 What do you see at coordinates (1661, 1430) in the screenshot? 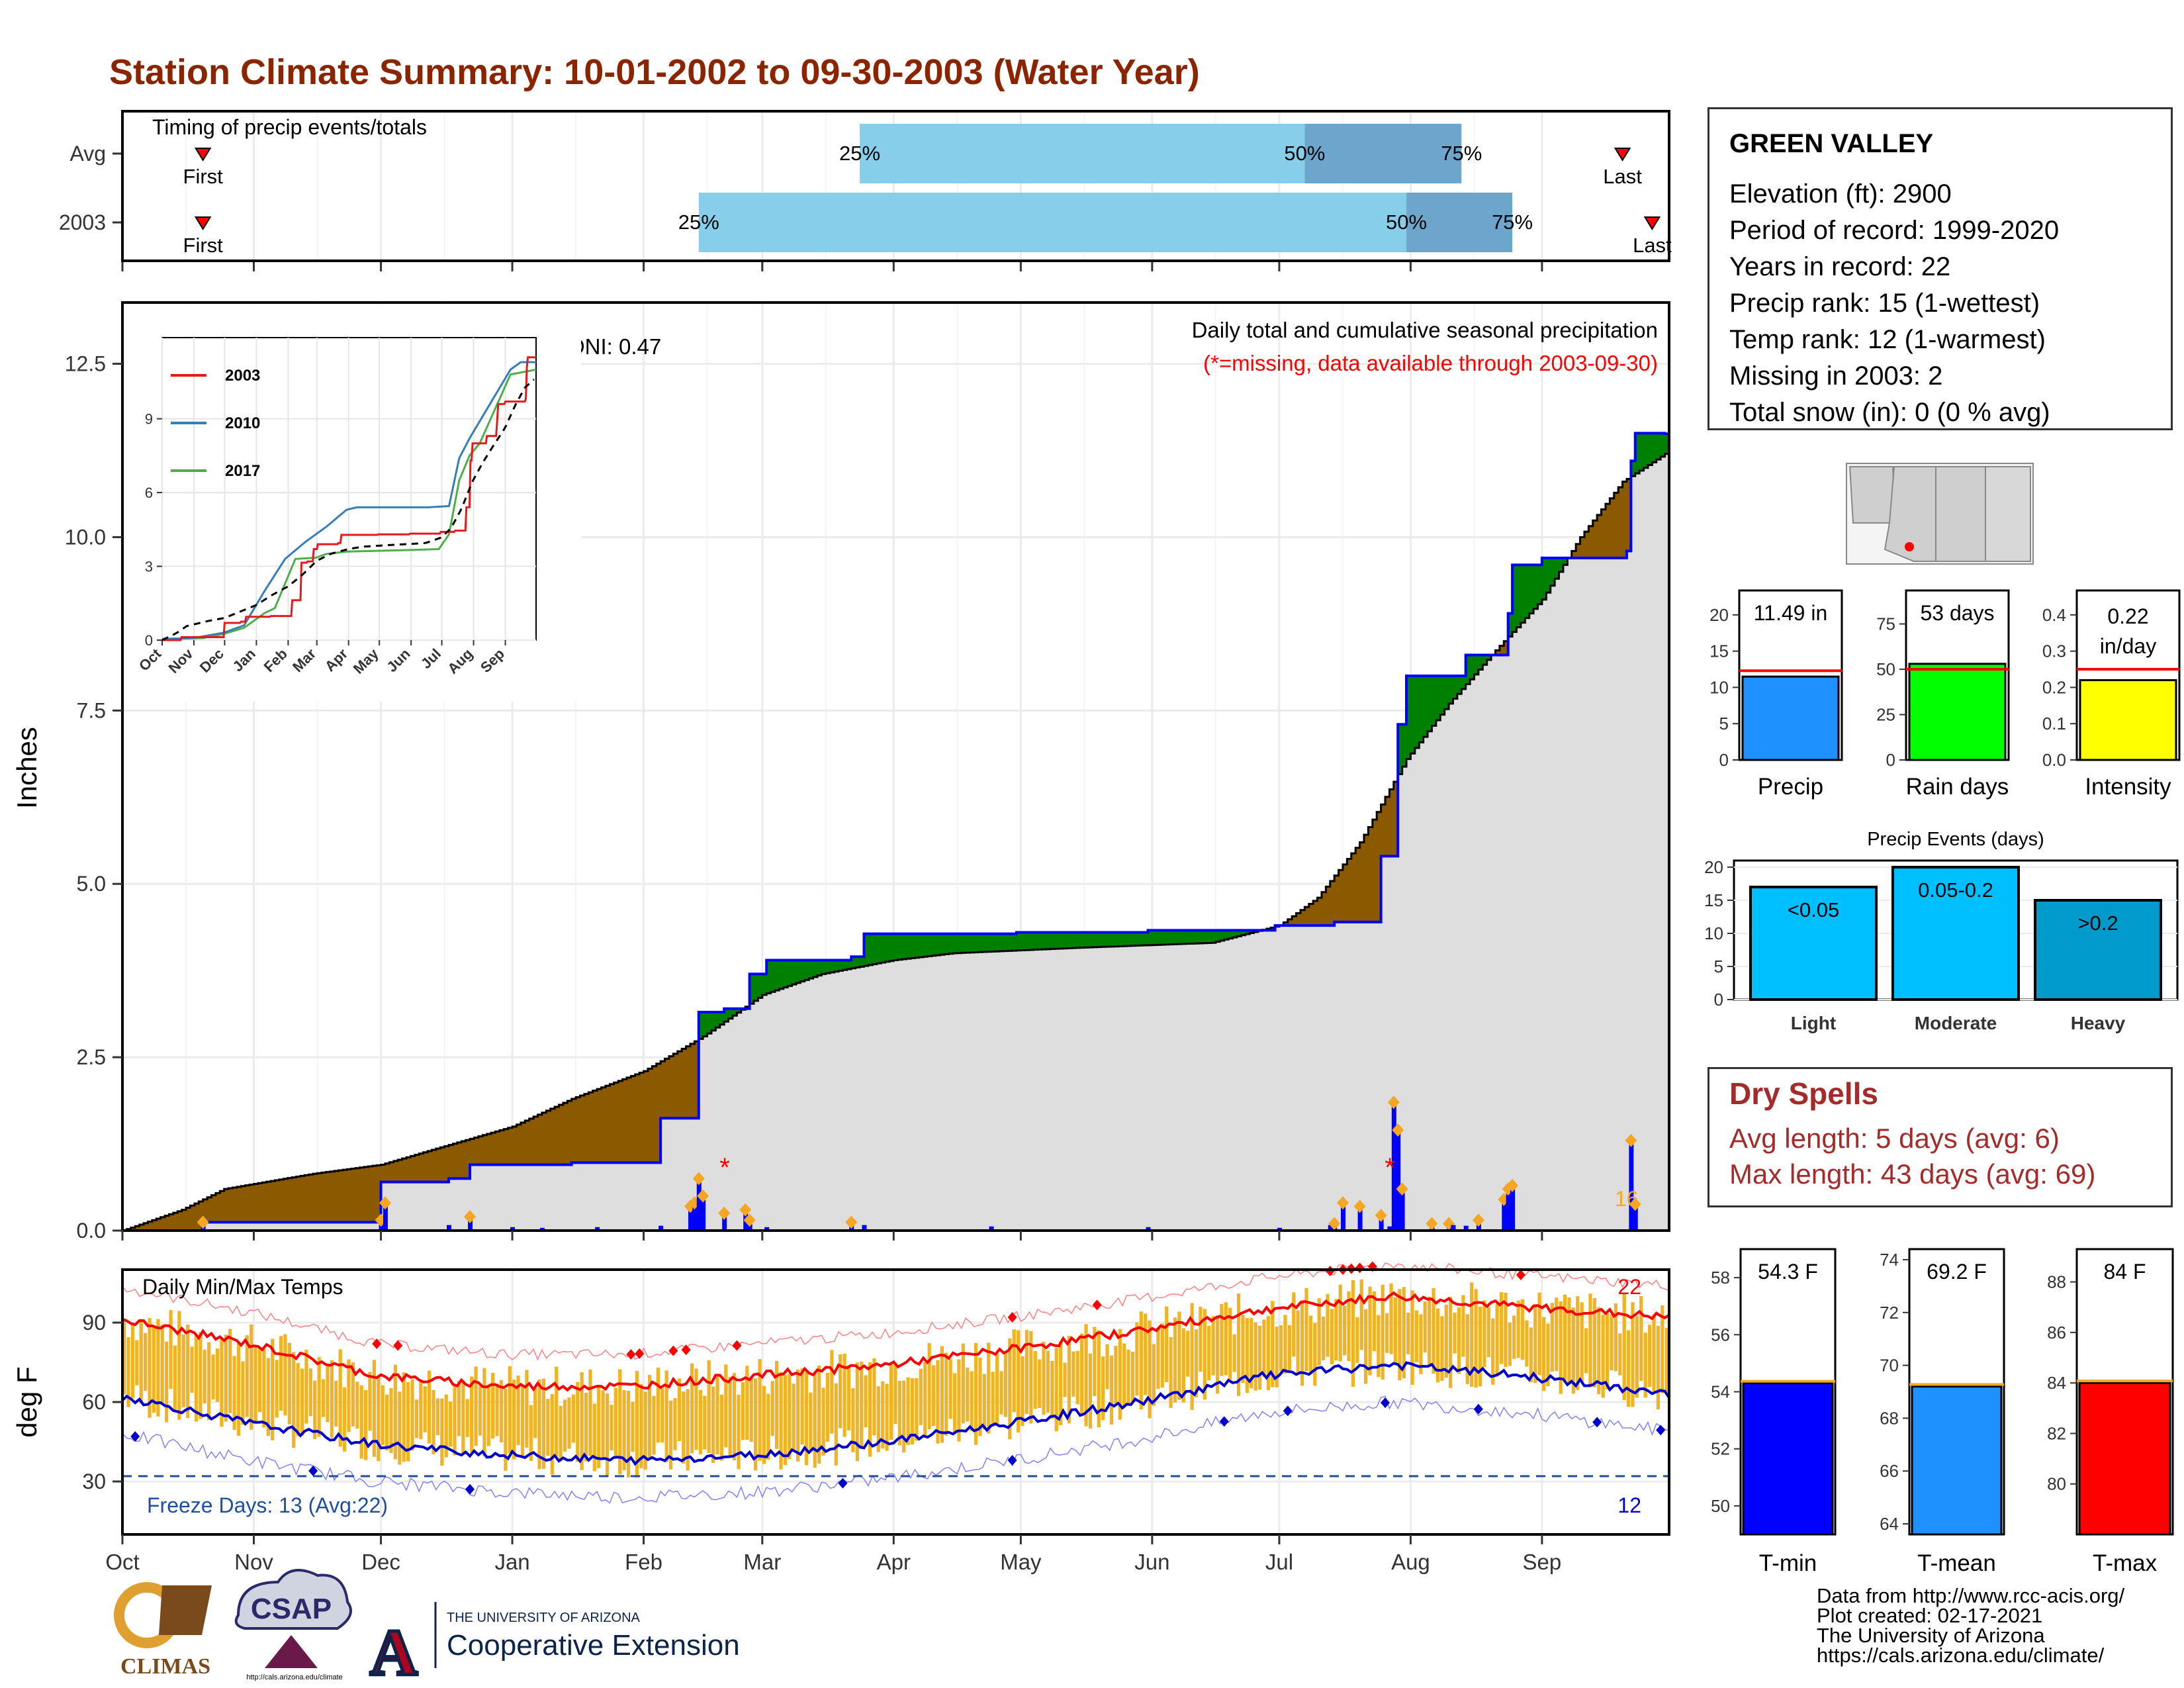
I see `record-low-marker` at bounding box center [1661, 1430].